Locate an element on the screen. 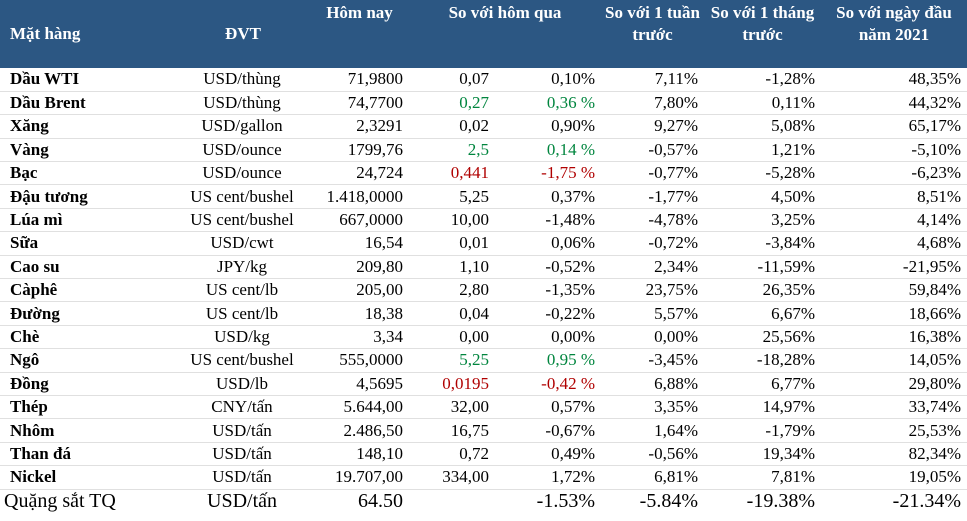  unit: US cent/bushel is located at coordinates (243, 196).